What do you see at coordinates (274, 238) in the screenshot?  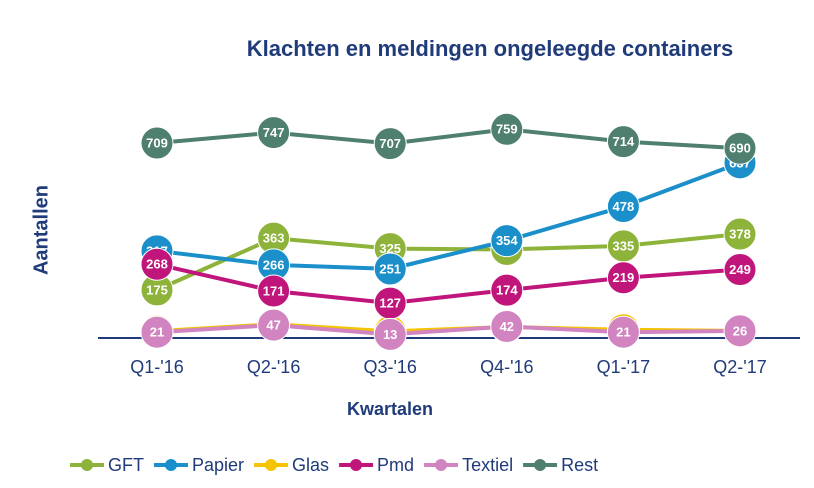 I see `data-label: 363` at bounding box center [274, 238].